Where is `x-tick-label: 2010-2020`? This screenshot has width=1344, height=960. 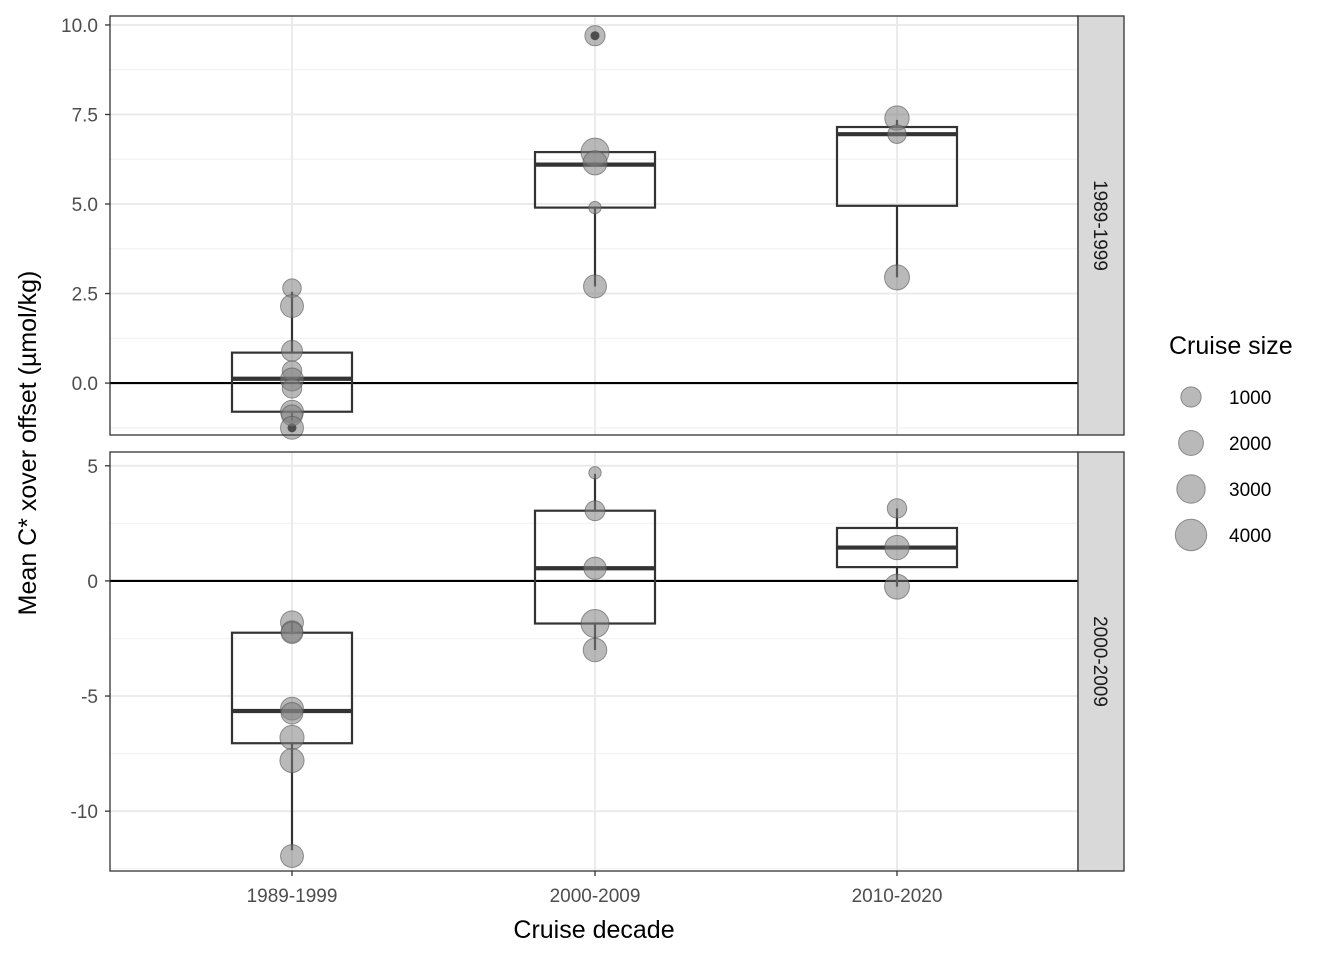
x-tick-label: 2010-2020 is located at coordinates (897, 896).